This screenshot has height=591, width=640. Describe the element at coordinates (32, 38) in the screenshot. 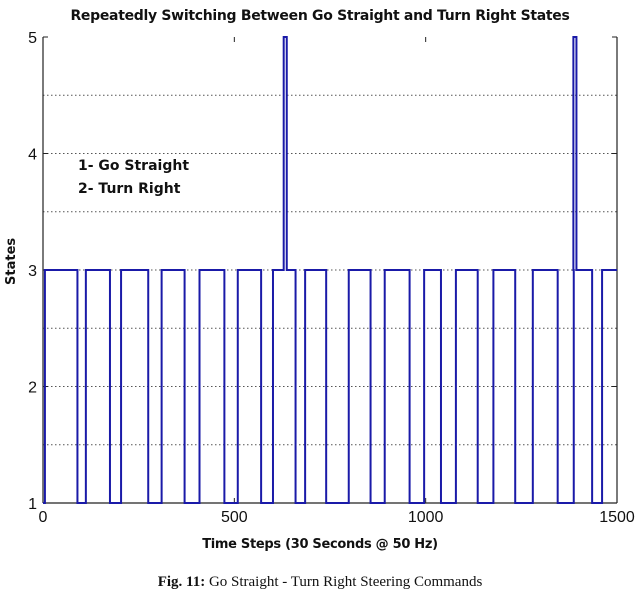

I see `y-tick-label: 5` at that location.